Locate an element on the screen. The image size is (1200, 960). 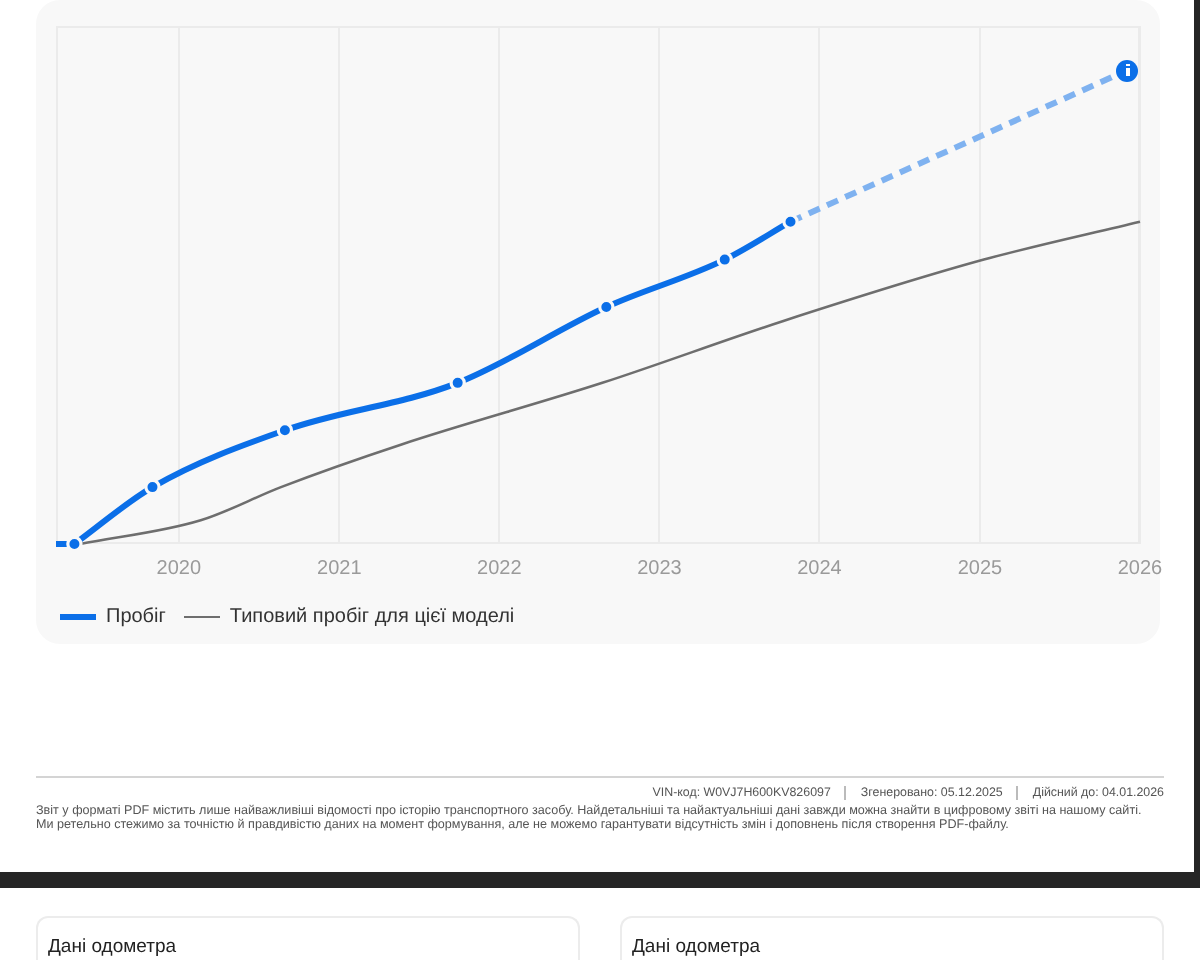
x-tick-label: 2024 is located at coordinates (820, 568).